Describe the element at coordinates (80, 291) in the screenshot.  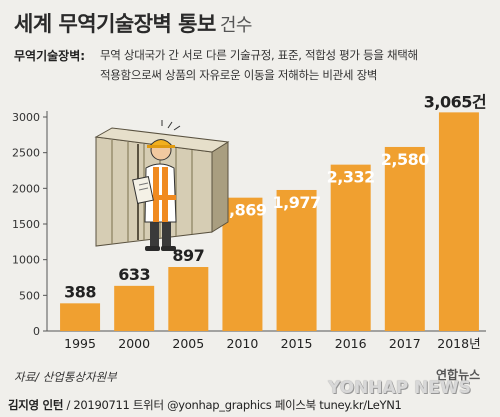
I see `bar-value-label: 388` at that location.